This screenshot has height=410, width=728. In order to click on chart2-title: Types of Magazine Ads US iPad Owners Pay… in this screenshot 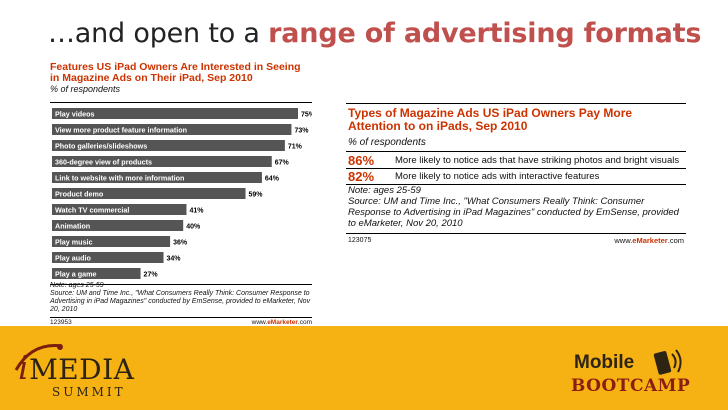, I will do `click(490, 119)`.